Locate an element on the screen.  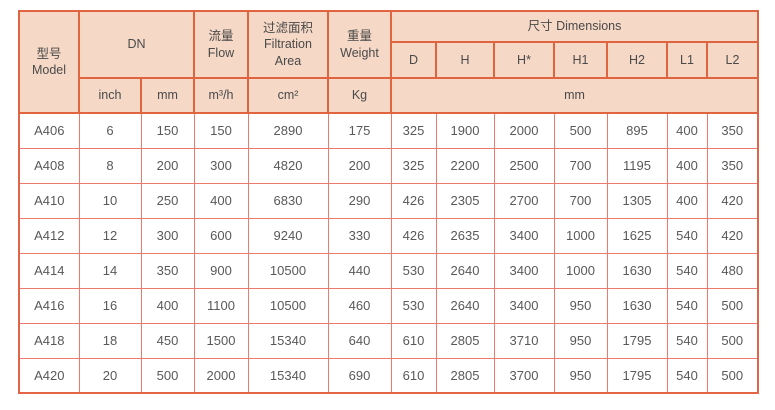
cell: 2635 is located at coordinates (465, 235).